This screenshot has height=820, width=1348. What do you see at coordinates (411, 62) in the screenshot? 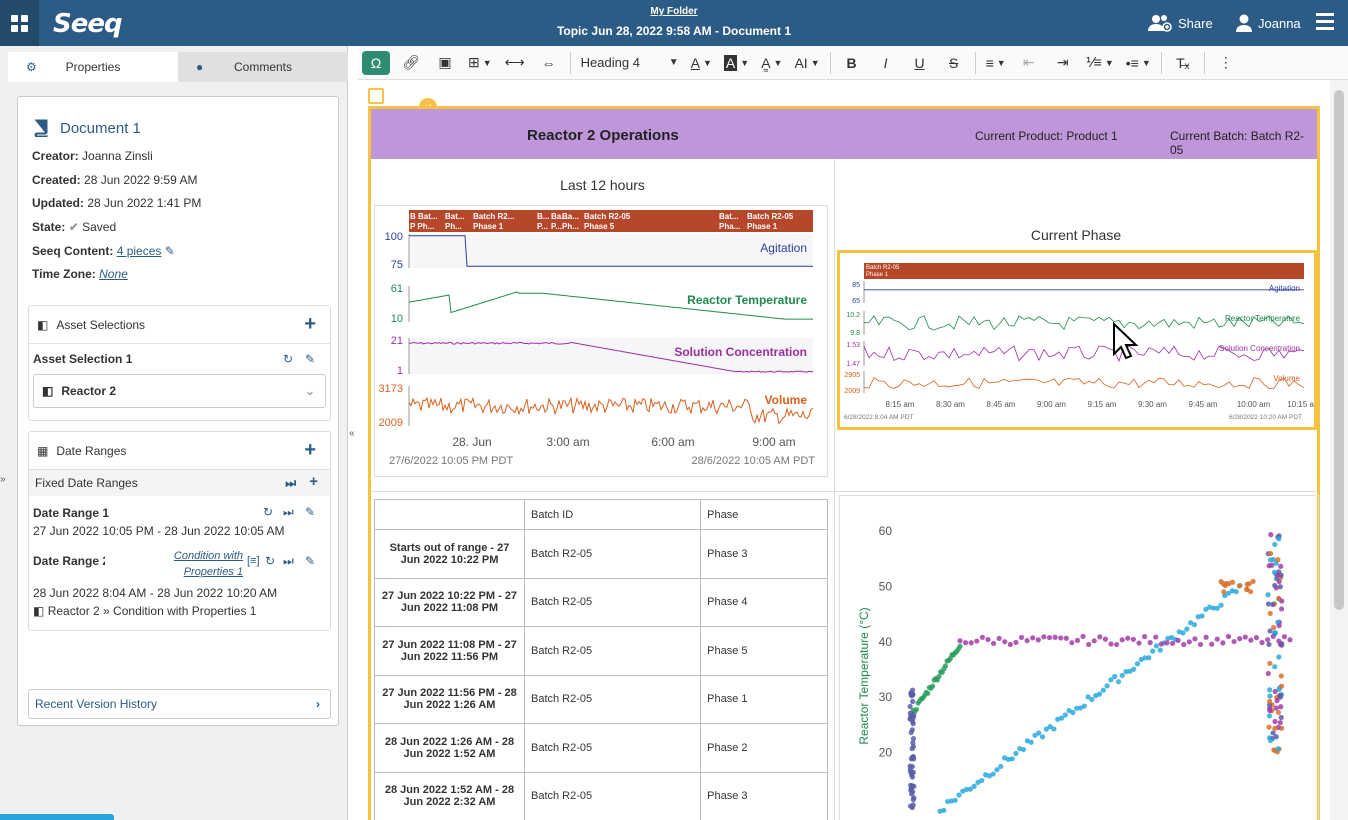
I see `link-icon: 🔗︎` at bounding box center [411, 62].